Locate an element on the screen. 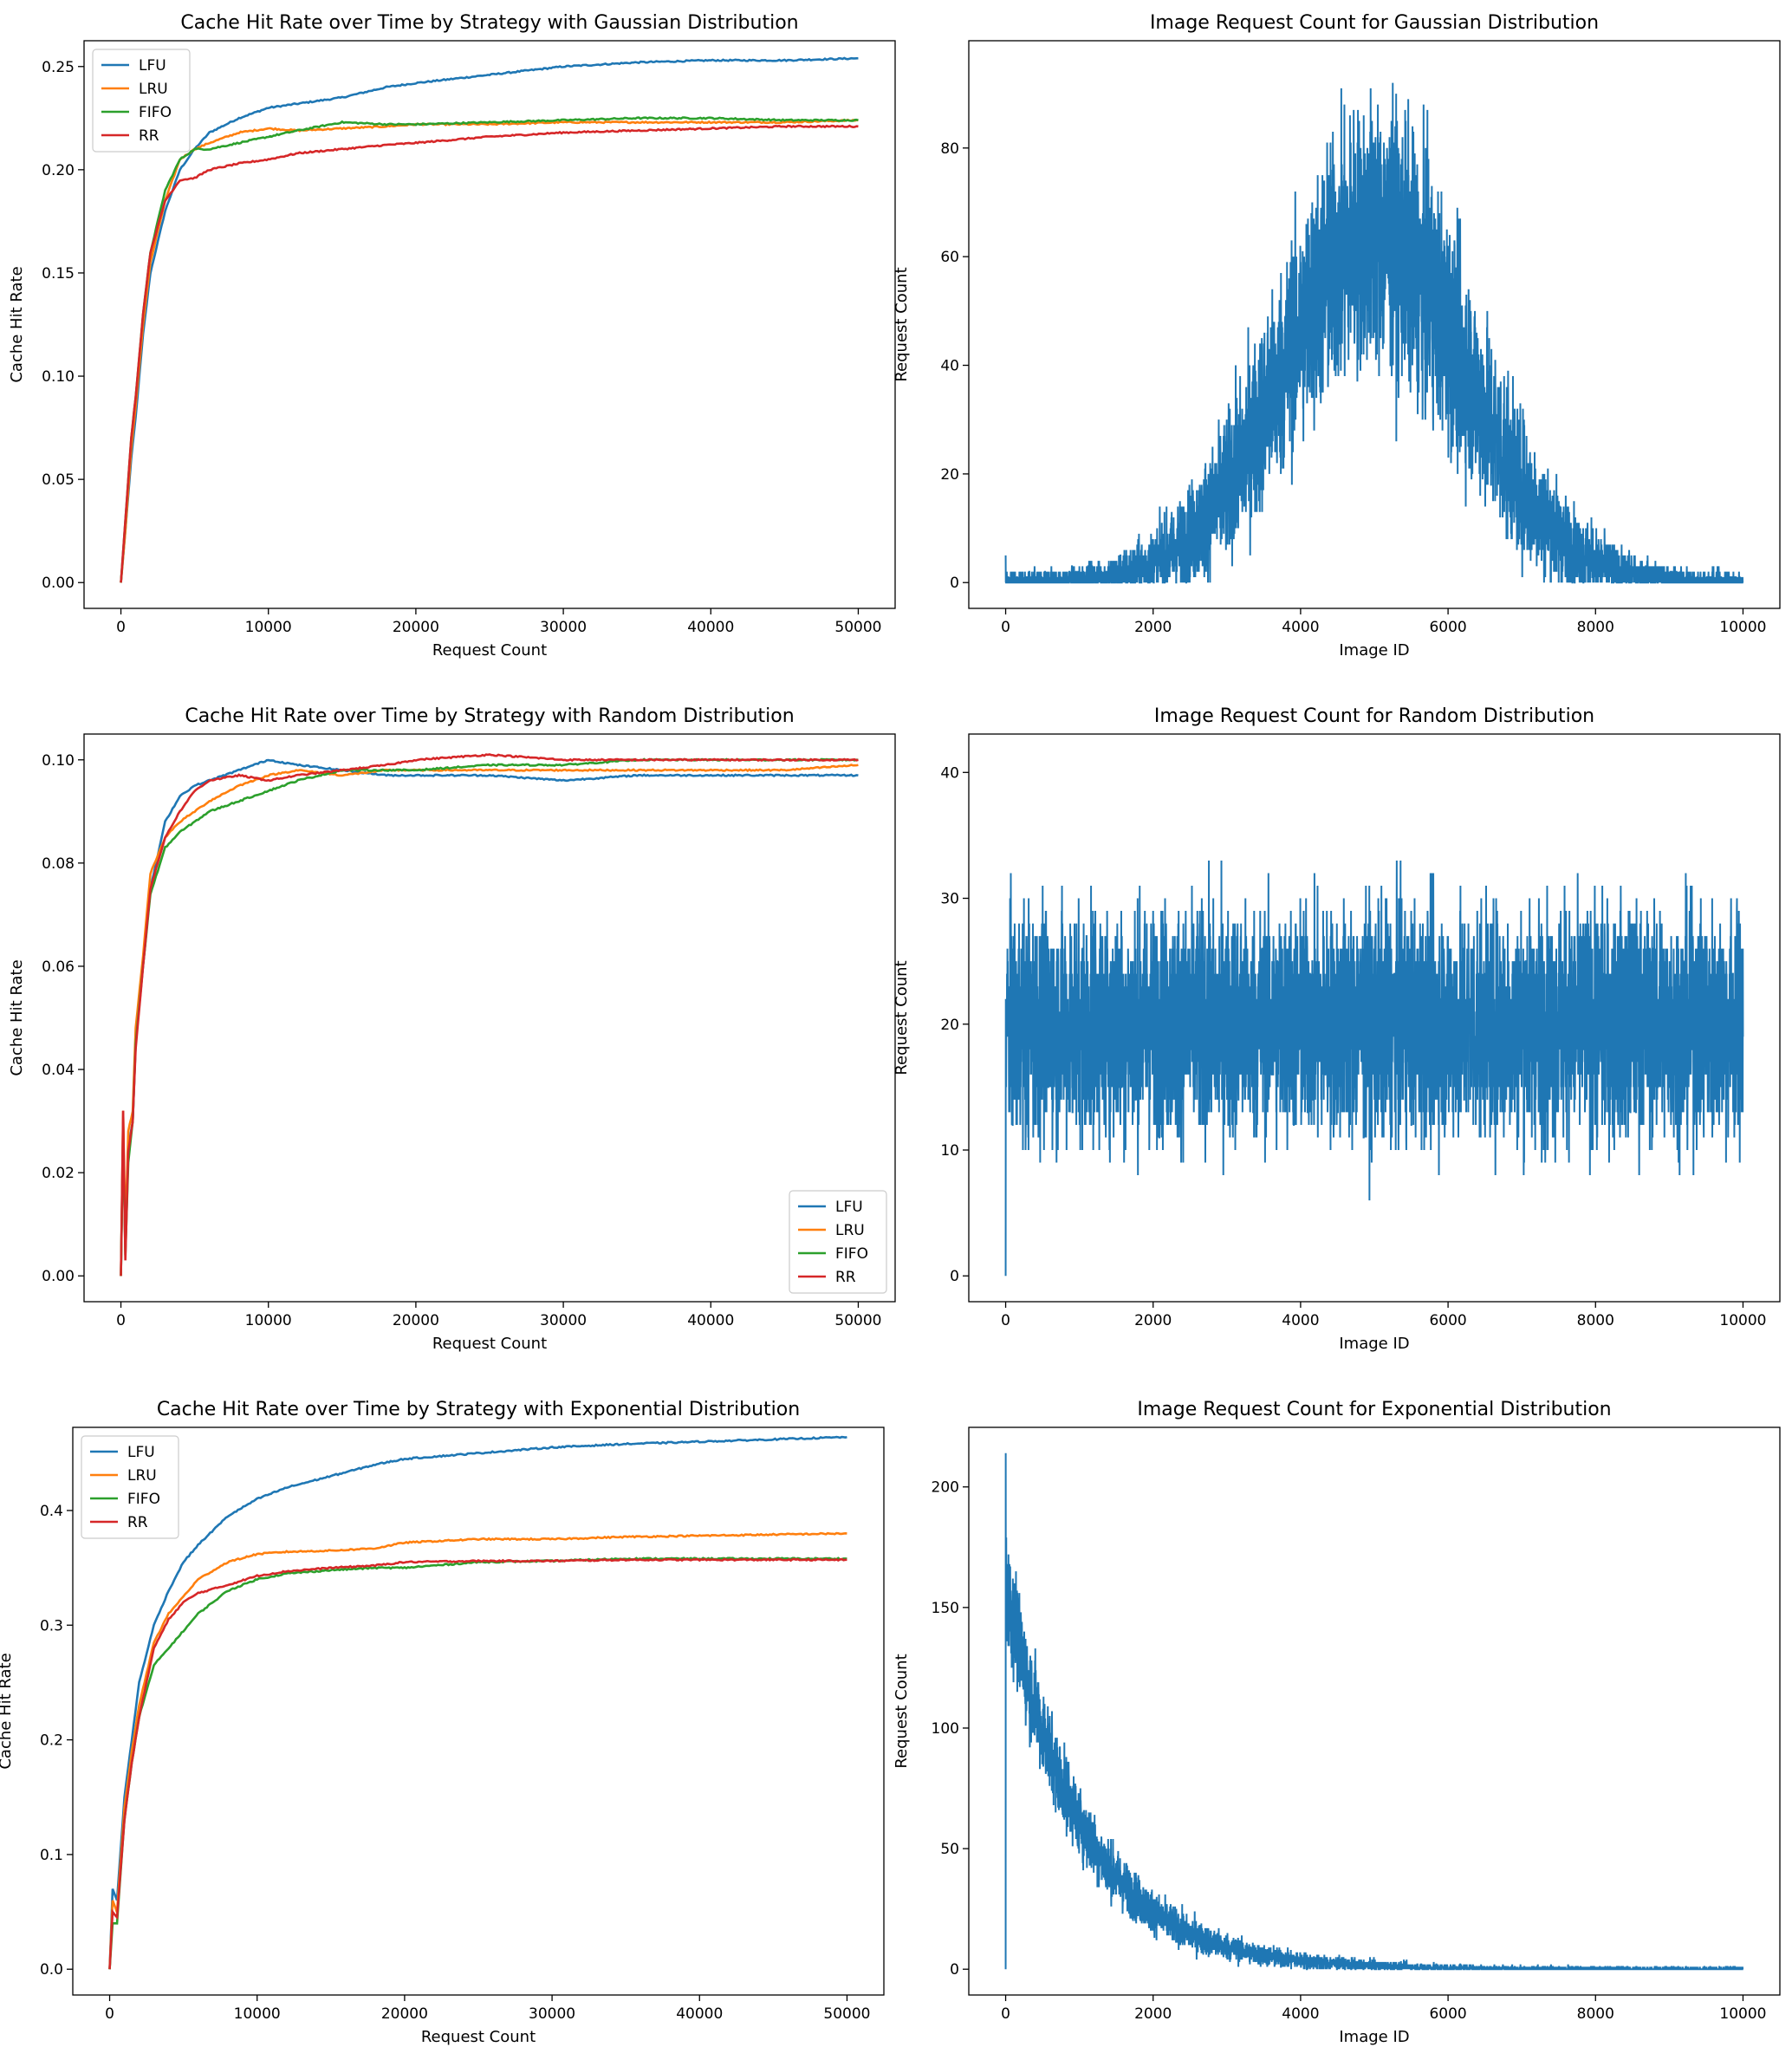 The width and height of the screenshot is (1792, 2060). y-tick-label: 0.10 is located at coordinates (59, 761).